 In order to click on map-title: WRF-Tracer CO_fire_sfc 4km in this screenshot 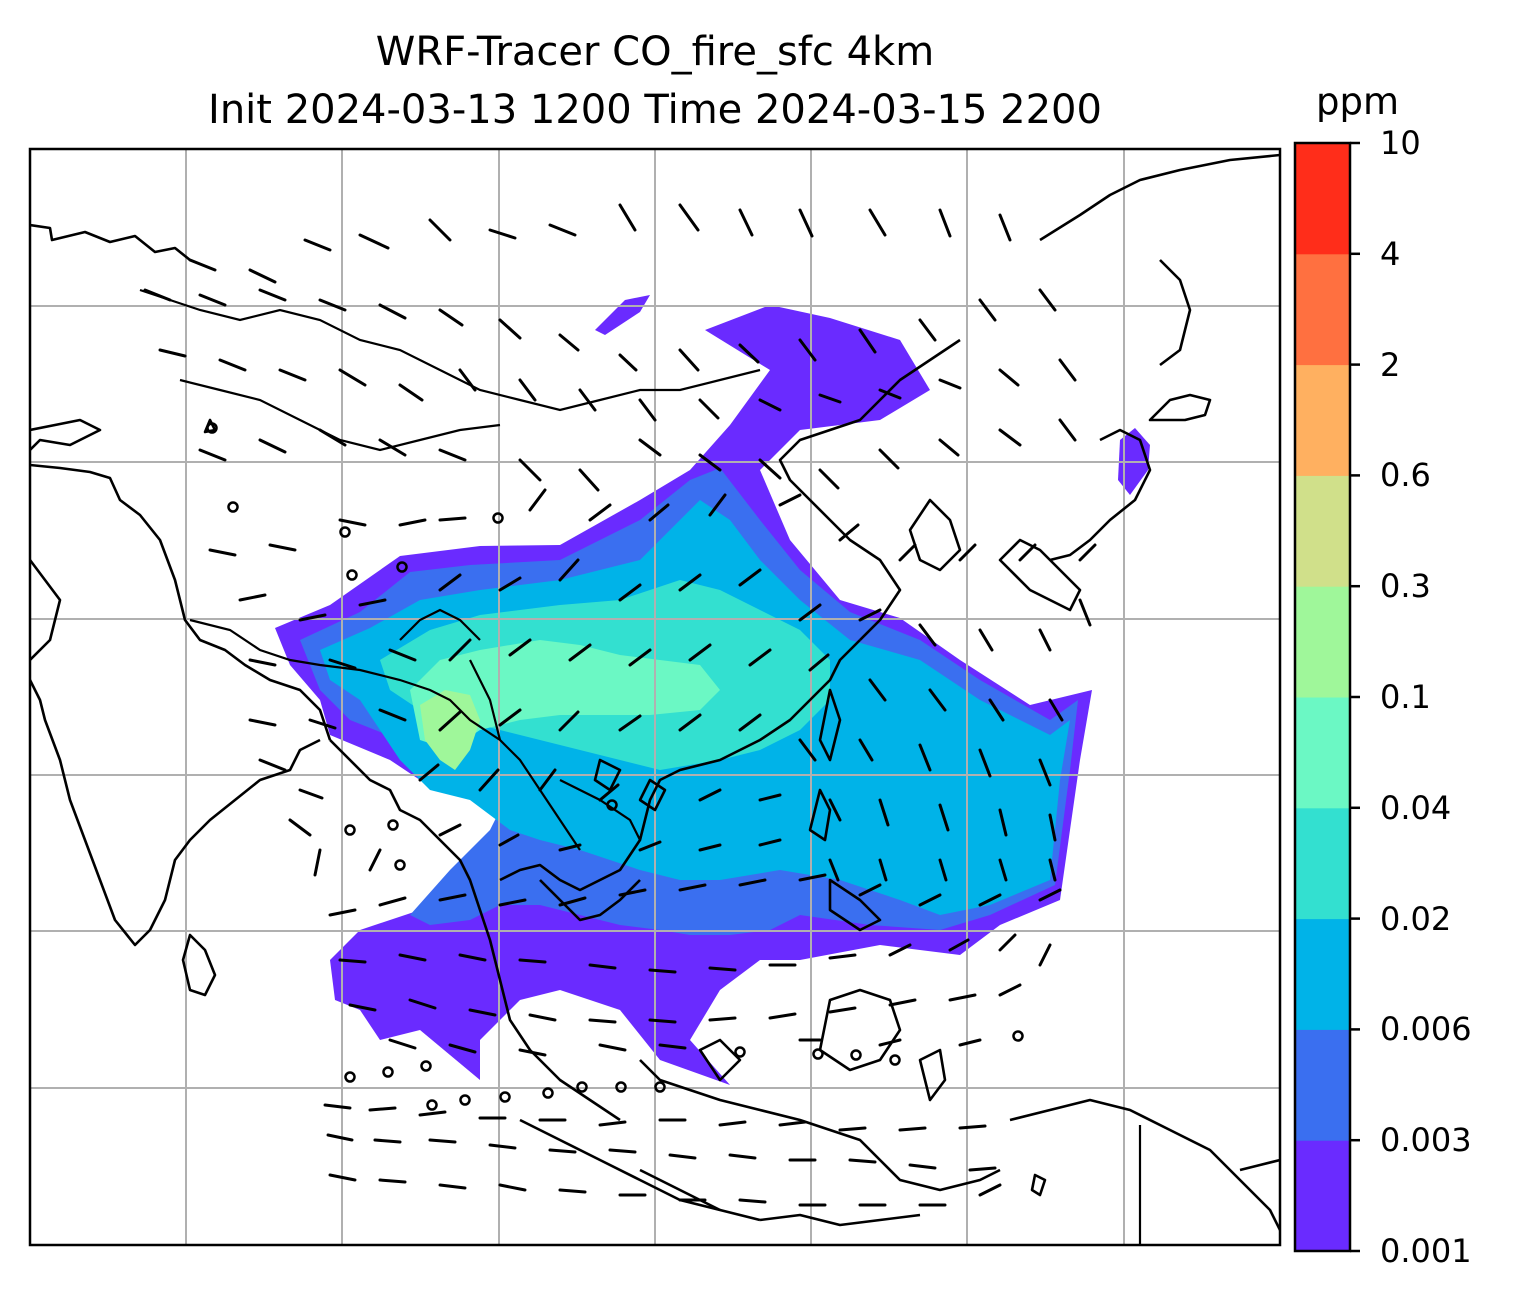, I will do `click(655, 52)`.